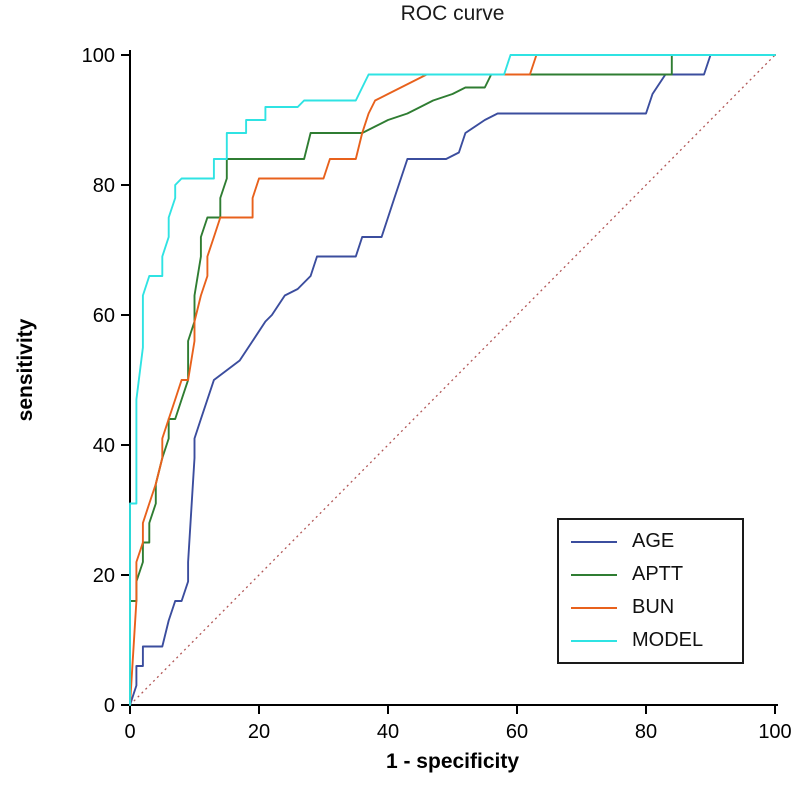  I want to click on legend-item-aptt: APTT, so click(650, 575).